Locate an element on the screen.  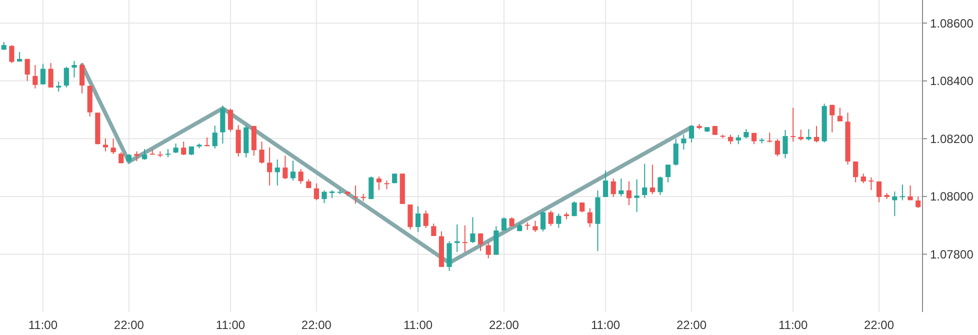
y-tick-label: 1.08600 is located at coordinates (952, 23).